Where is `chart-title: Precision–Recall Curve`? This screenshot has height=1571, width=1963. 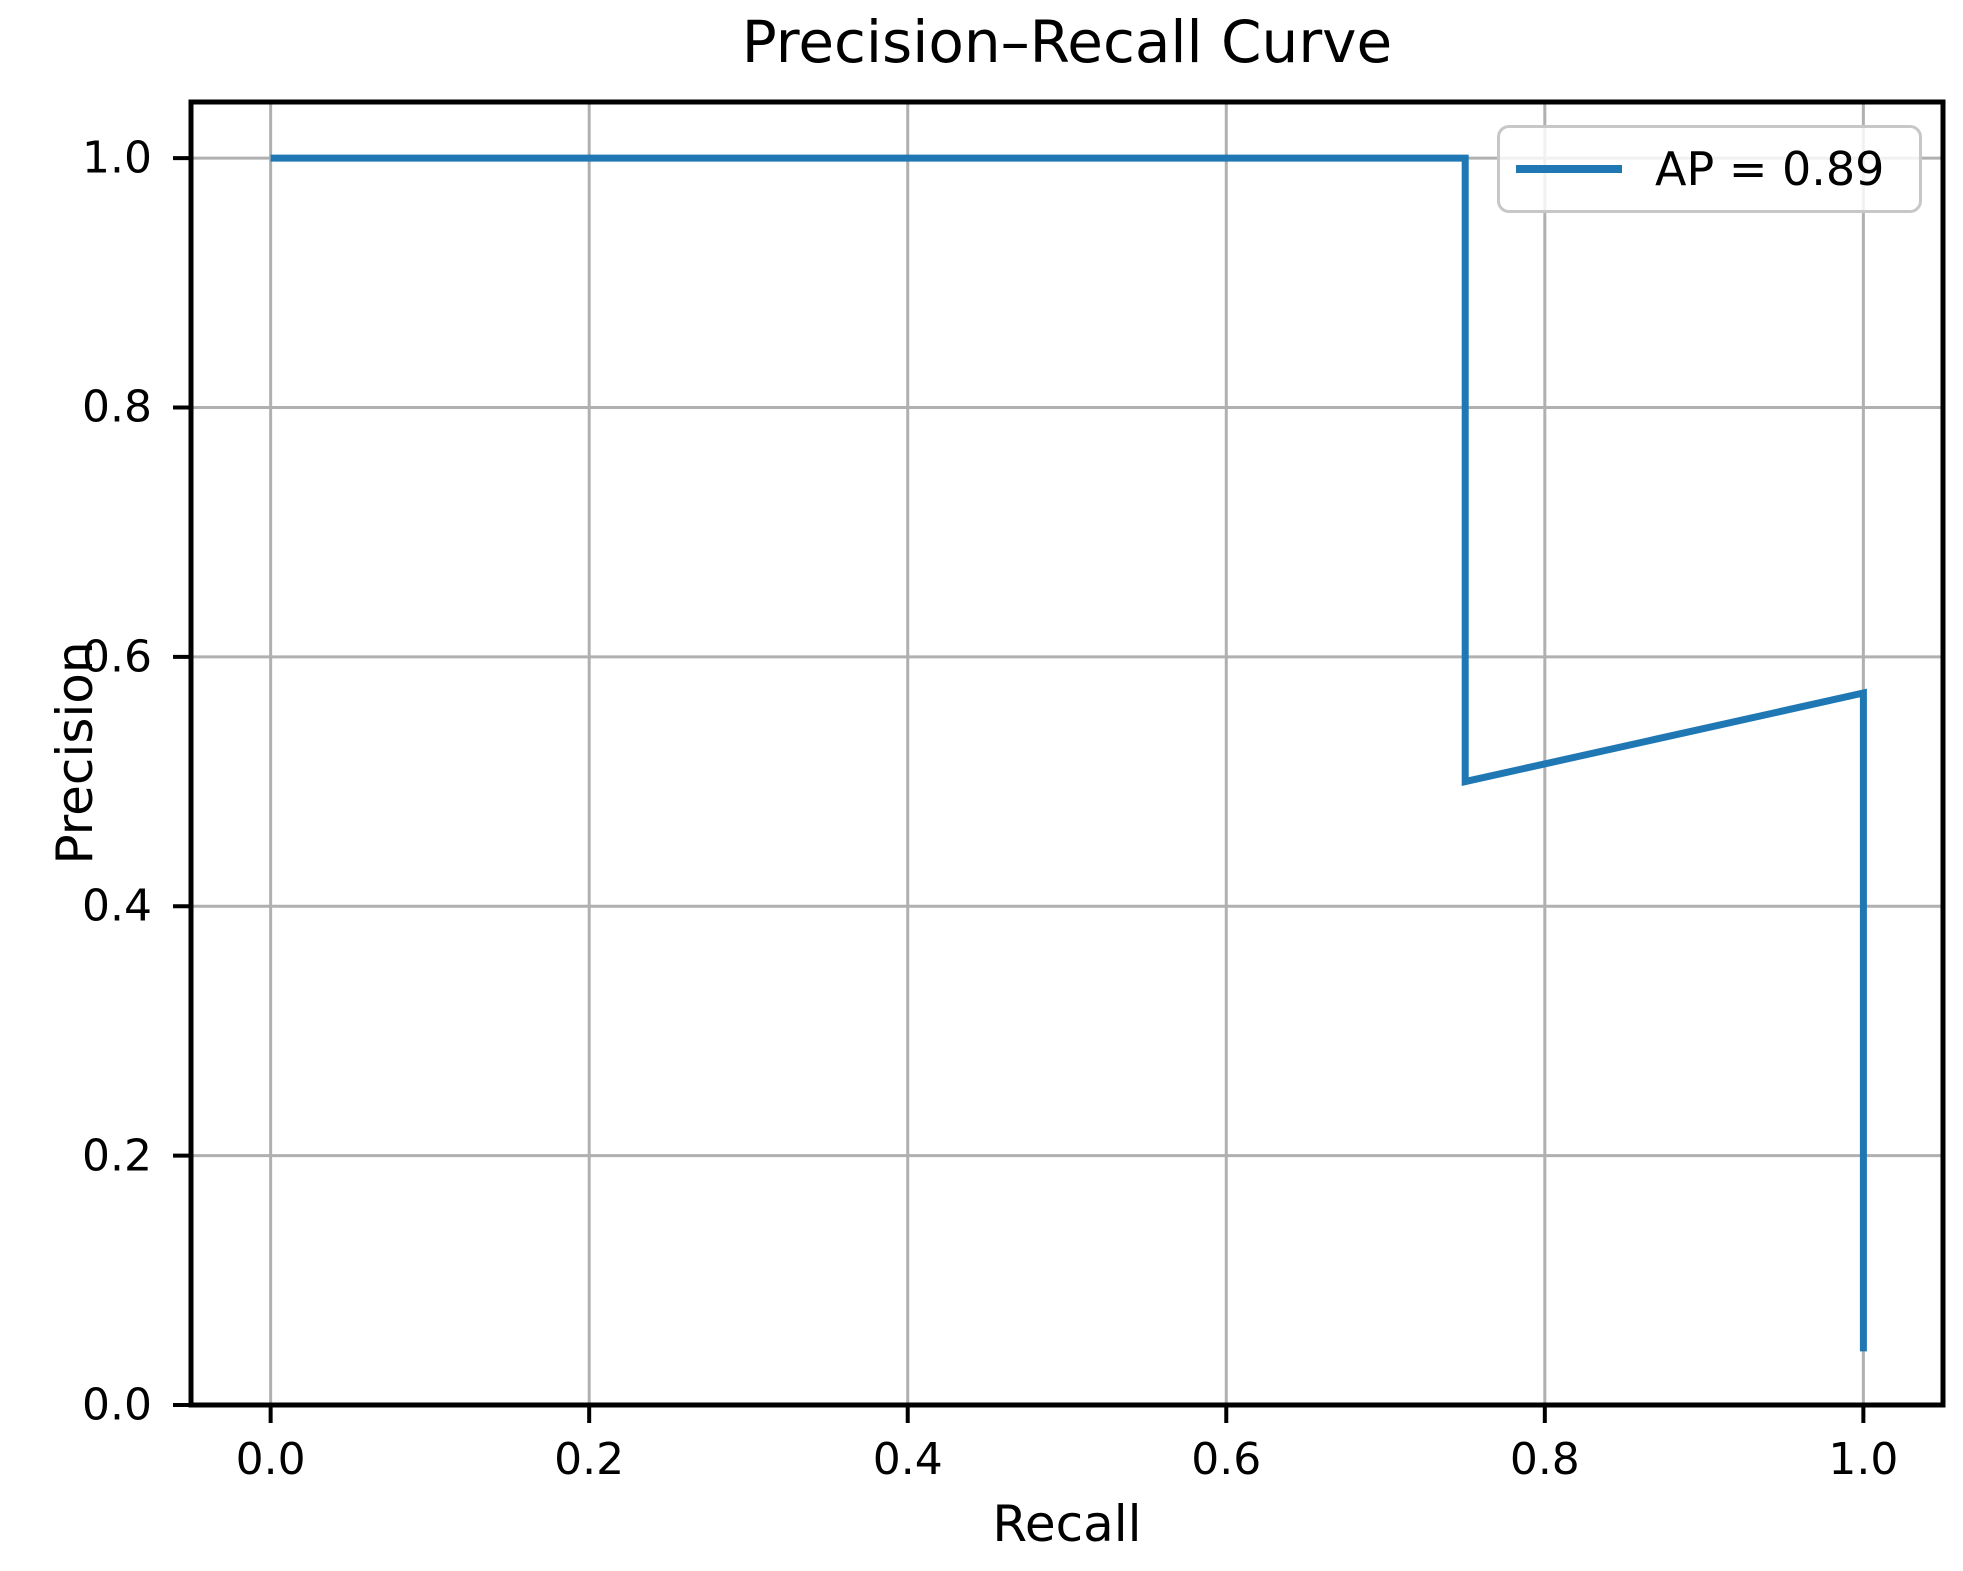
chart-title: Precision–Recall Curve is located at coordinates (1067, 42).